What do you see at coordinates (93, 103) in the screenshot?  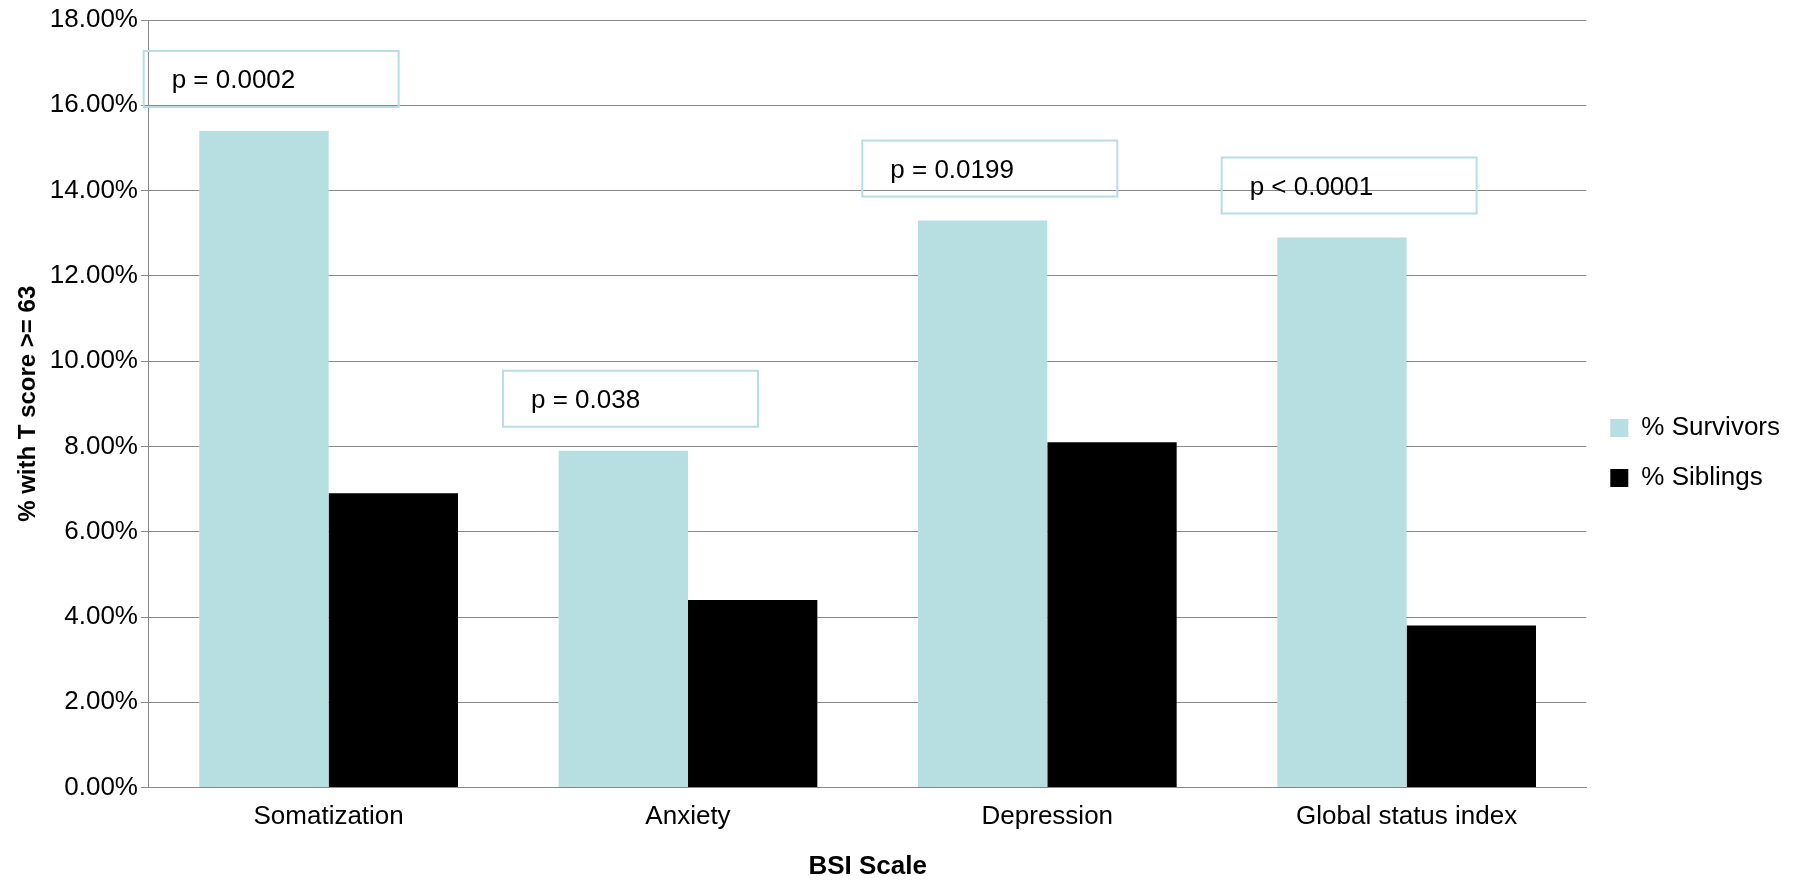 I see `y-tick-label: 16.00%` at bounding box center [93, 103].